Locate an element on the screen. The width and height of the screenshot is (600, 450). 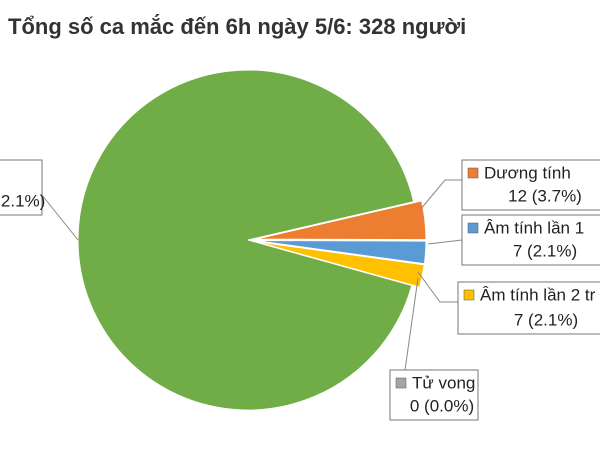
label-name: Âm tính lần 2 tr is located at coordinates (538, 294).